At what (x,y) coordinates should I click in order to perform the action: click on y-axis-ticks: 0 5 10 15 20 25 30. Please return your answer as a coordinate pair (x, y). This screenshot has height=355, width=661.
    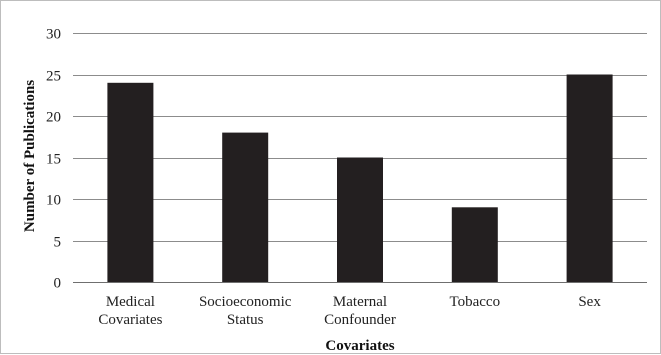
    Looking at the image, I should click on (53, 159).